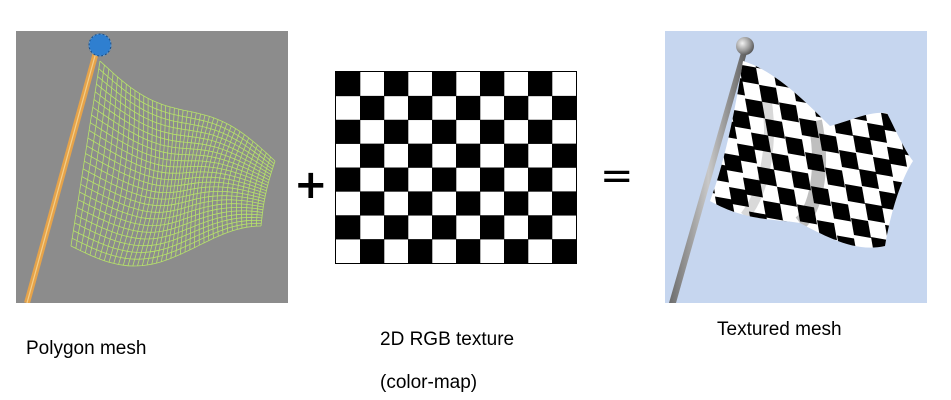 Image resolution: width=951 pixels, height=400 pixels. What do you see at coordinates (311, 185) in the screenshot?
I see `plus-sign: +` at bounding box center [311, 185].